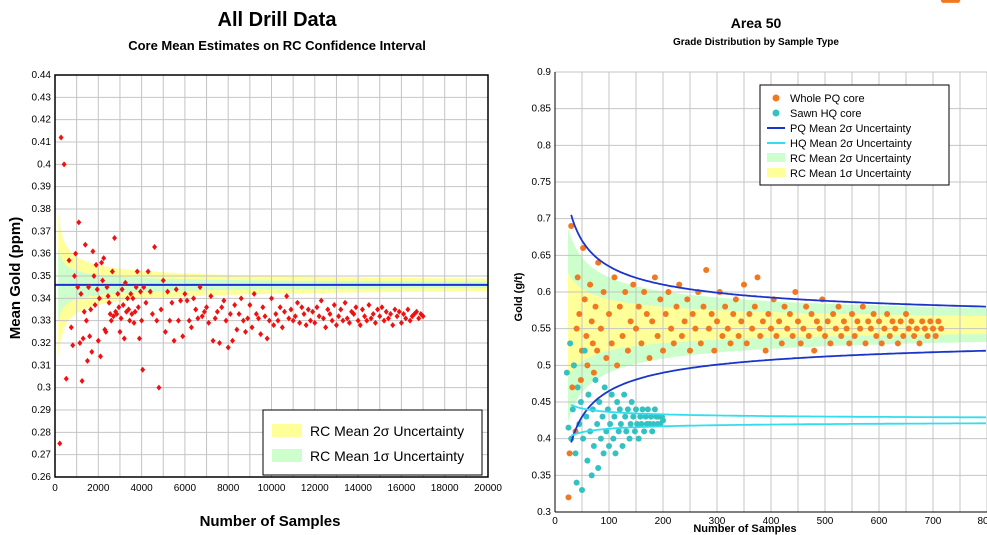 The width and height of the screenshot is (987, 535). What do you see at coordinates (185, 488) in the screenshot?
I see `left-x-tick-label: 6000` at bounding box center [185, 488].